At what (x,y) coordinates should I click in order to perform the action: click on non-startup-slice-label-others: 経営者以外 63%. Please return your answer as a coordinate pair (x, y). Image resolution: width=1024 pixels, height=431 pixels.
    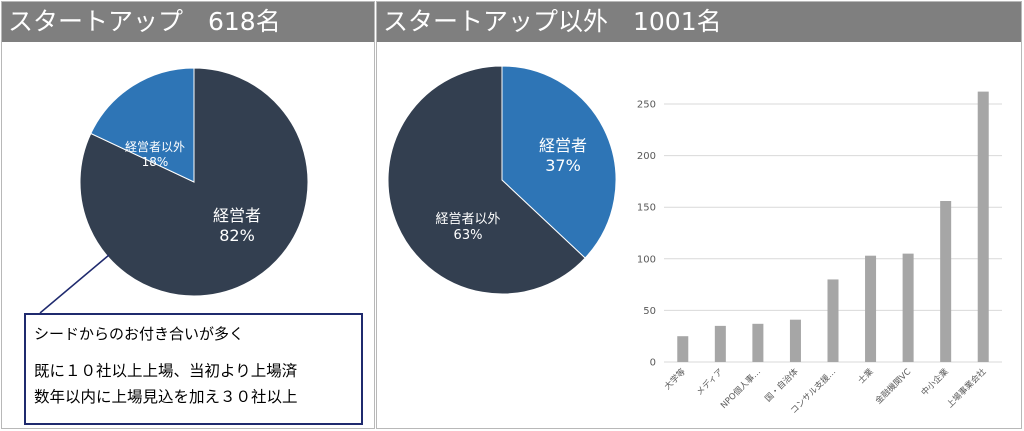
    Looking at the image, I should click on (468, 228).